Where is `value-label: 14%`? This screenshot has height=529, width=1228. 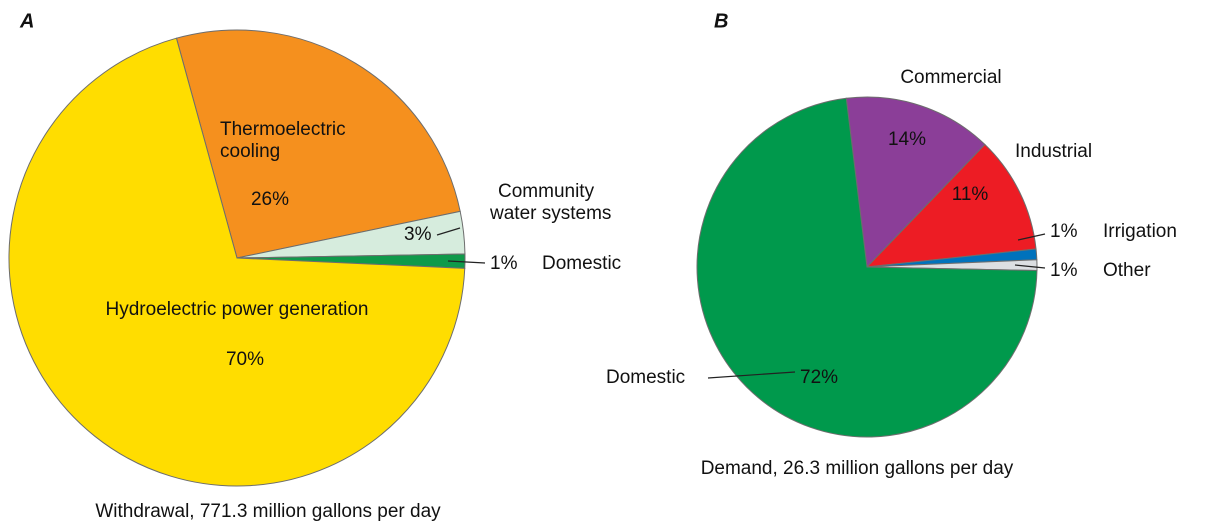
value-label: 14% is located at coordinates (907, 139).